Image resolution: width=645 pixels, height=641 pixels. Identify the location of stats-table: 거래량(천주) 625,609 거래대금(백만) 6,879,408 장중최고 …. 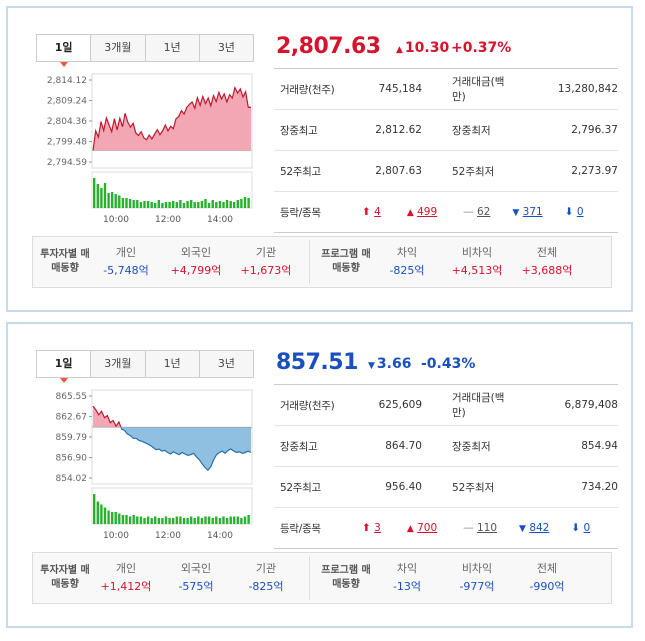
(446, 466).